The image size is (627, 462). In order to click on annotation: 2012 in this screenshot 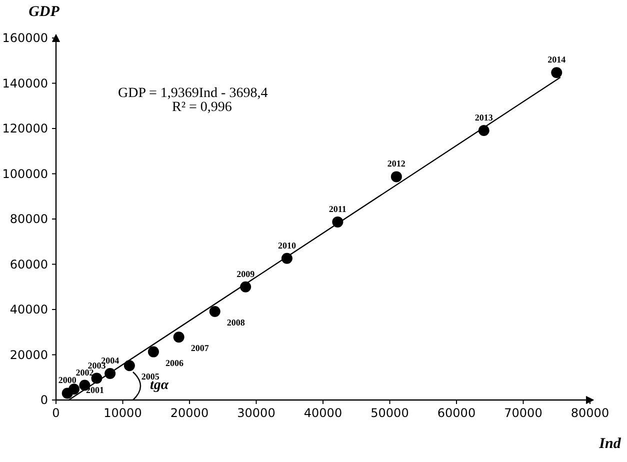, I will do `click(396, 163)`.